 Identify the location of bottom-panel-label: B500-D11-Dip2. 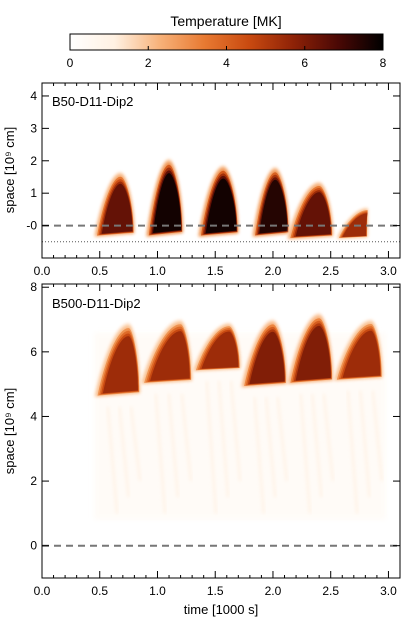
(96, 303).